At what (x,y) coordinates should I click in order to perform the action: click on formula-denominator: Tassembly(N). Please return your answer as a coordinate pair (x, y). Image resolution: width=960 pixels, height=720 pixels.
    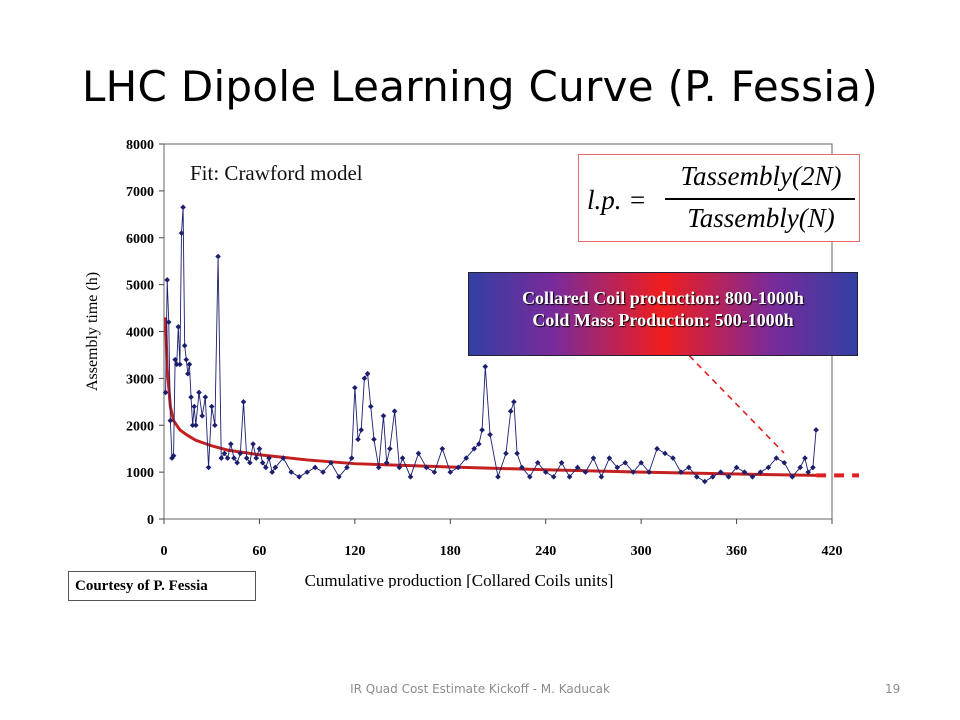
    Looking at the image, I should click on (761, 218).